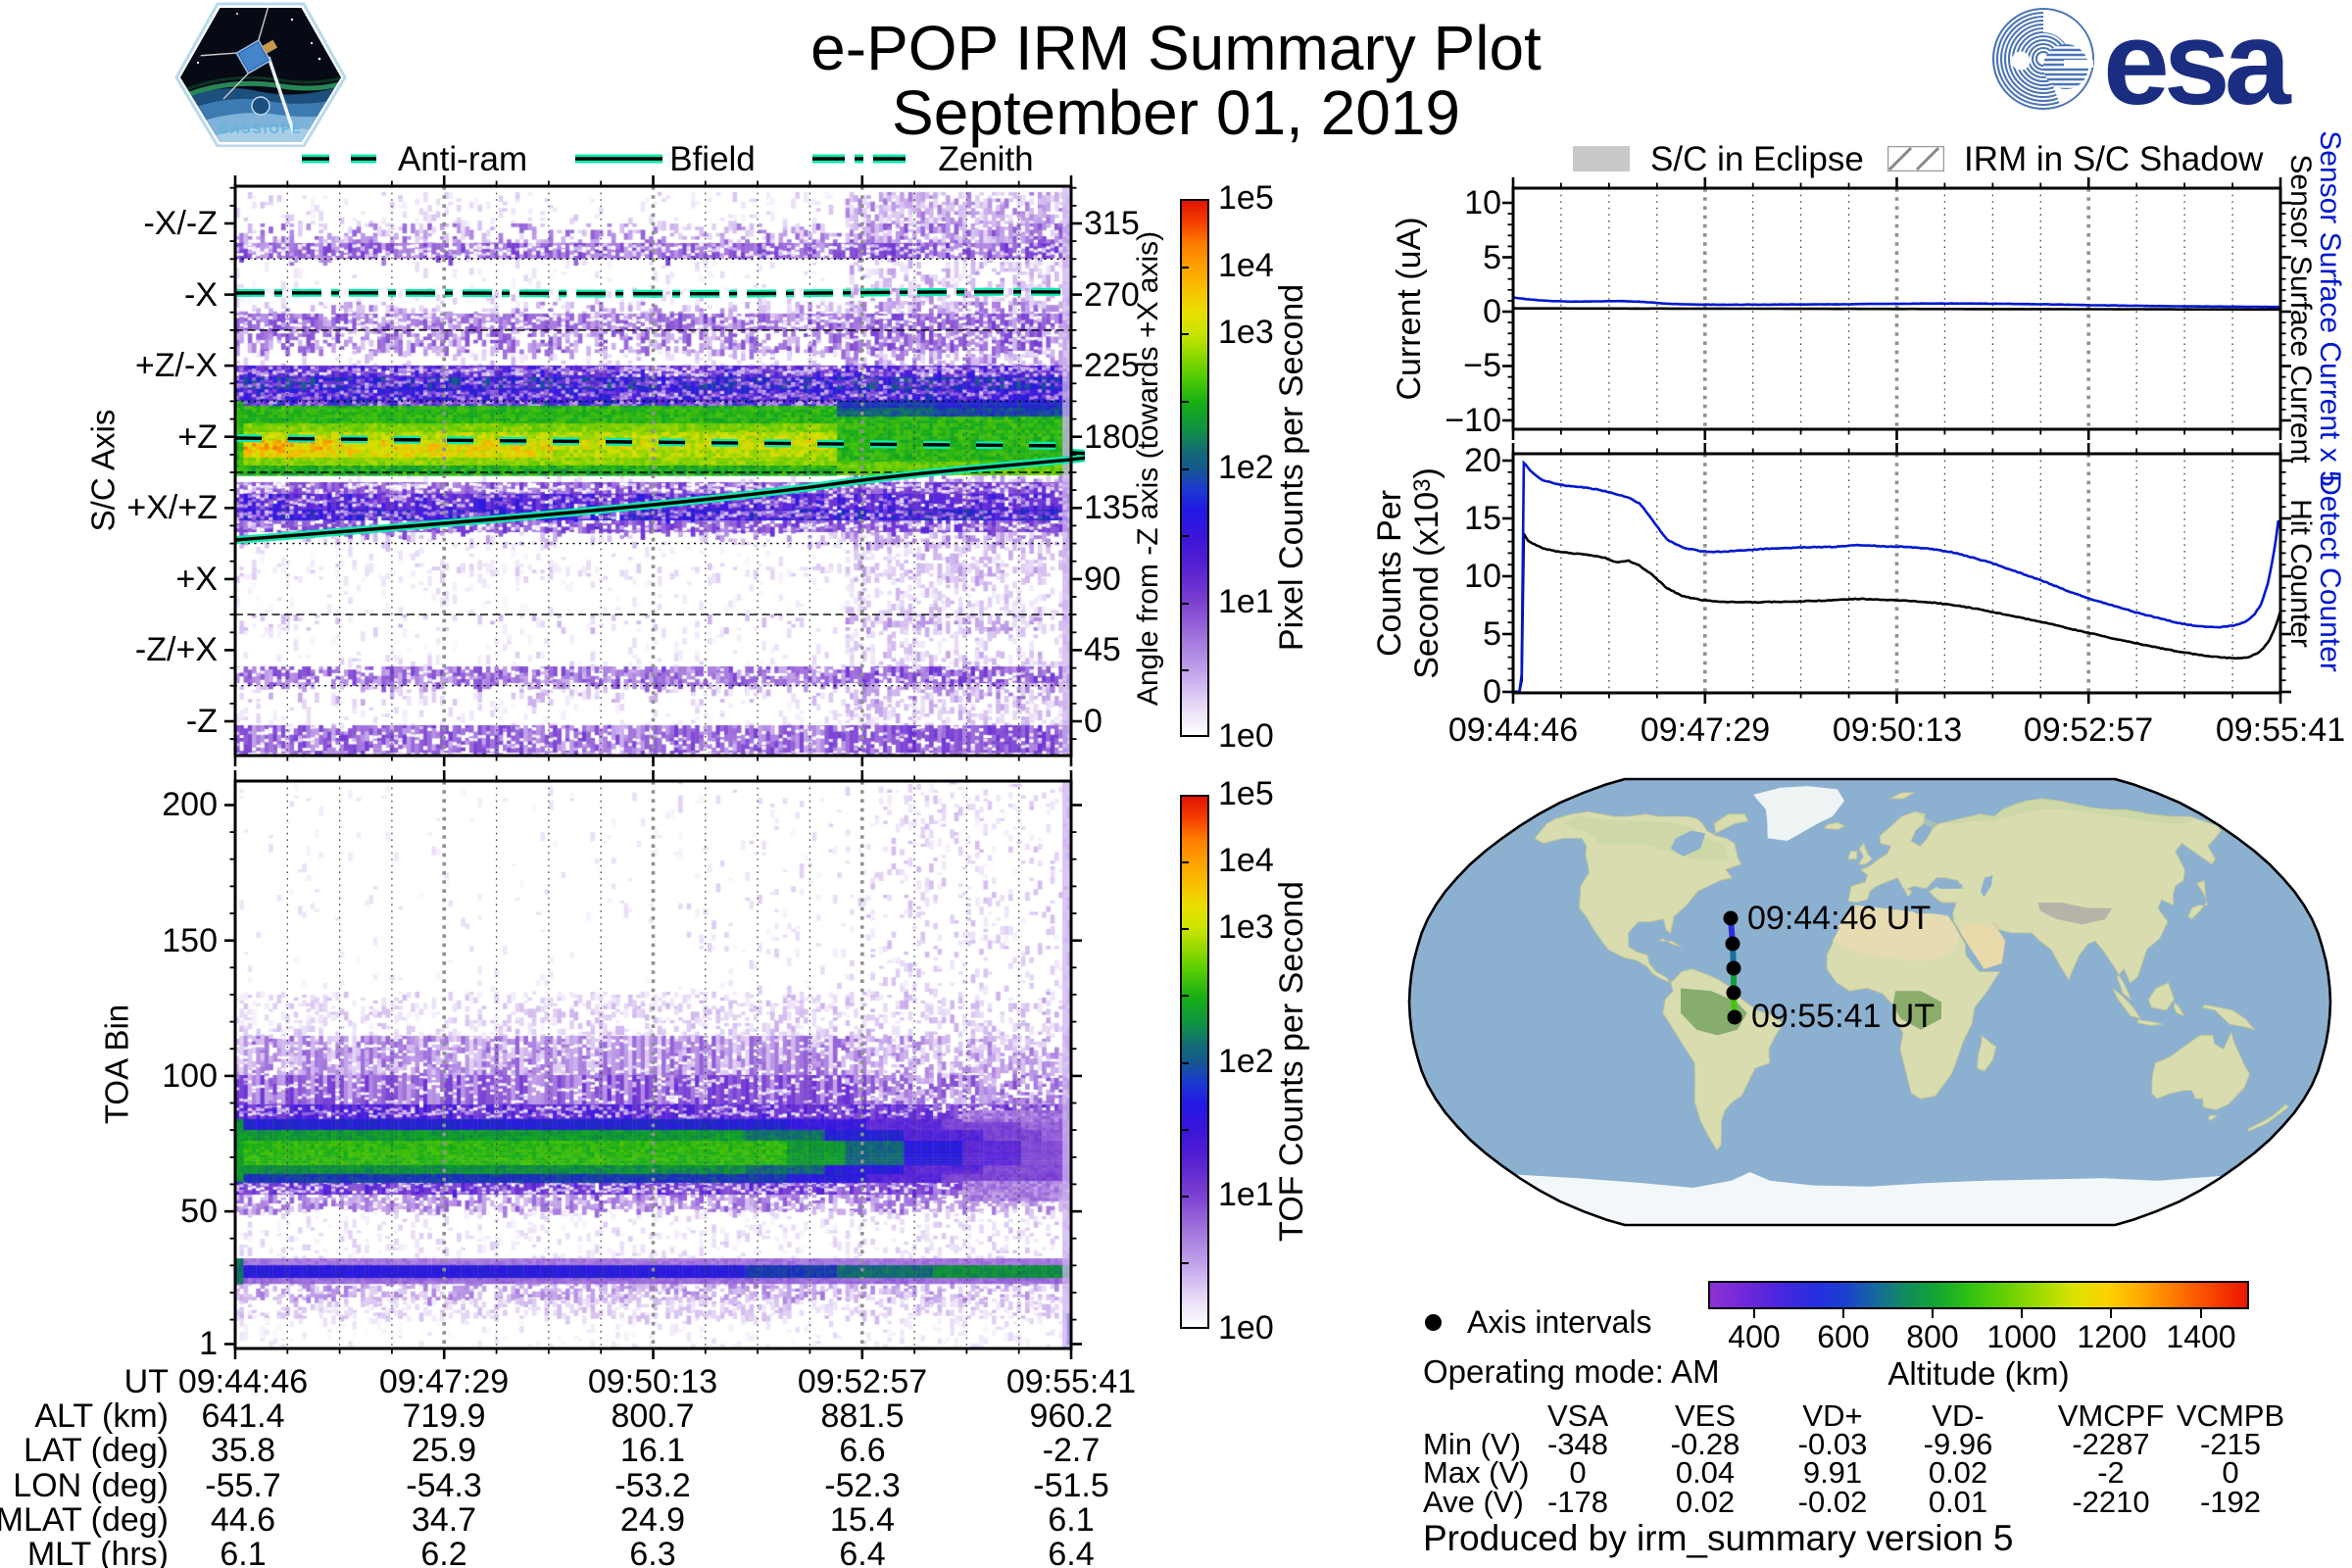 The image size is (2352, 1568). I want to click on svg-text: CASSIOPE, so click(261, 129).